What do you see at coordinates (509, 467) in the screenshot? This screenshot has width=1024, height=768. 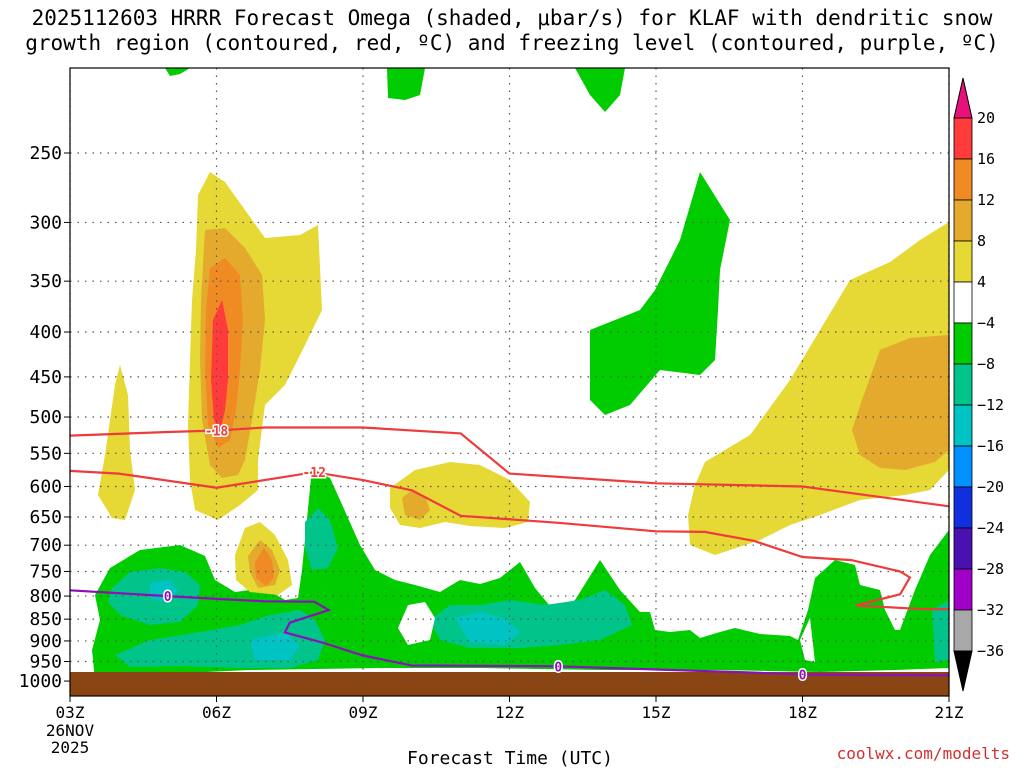 I see `dendritic-contour` at bounding box center [509, 467].